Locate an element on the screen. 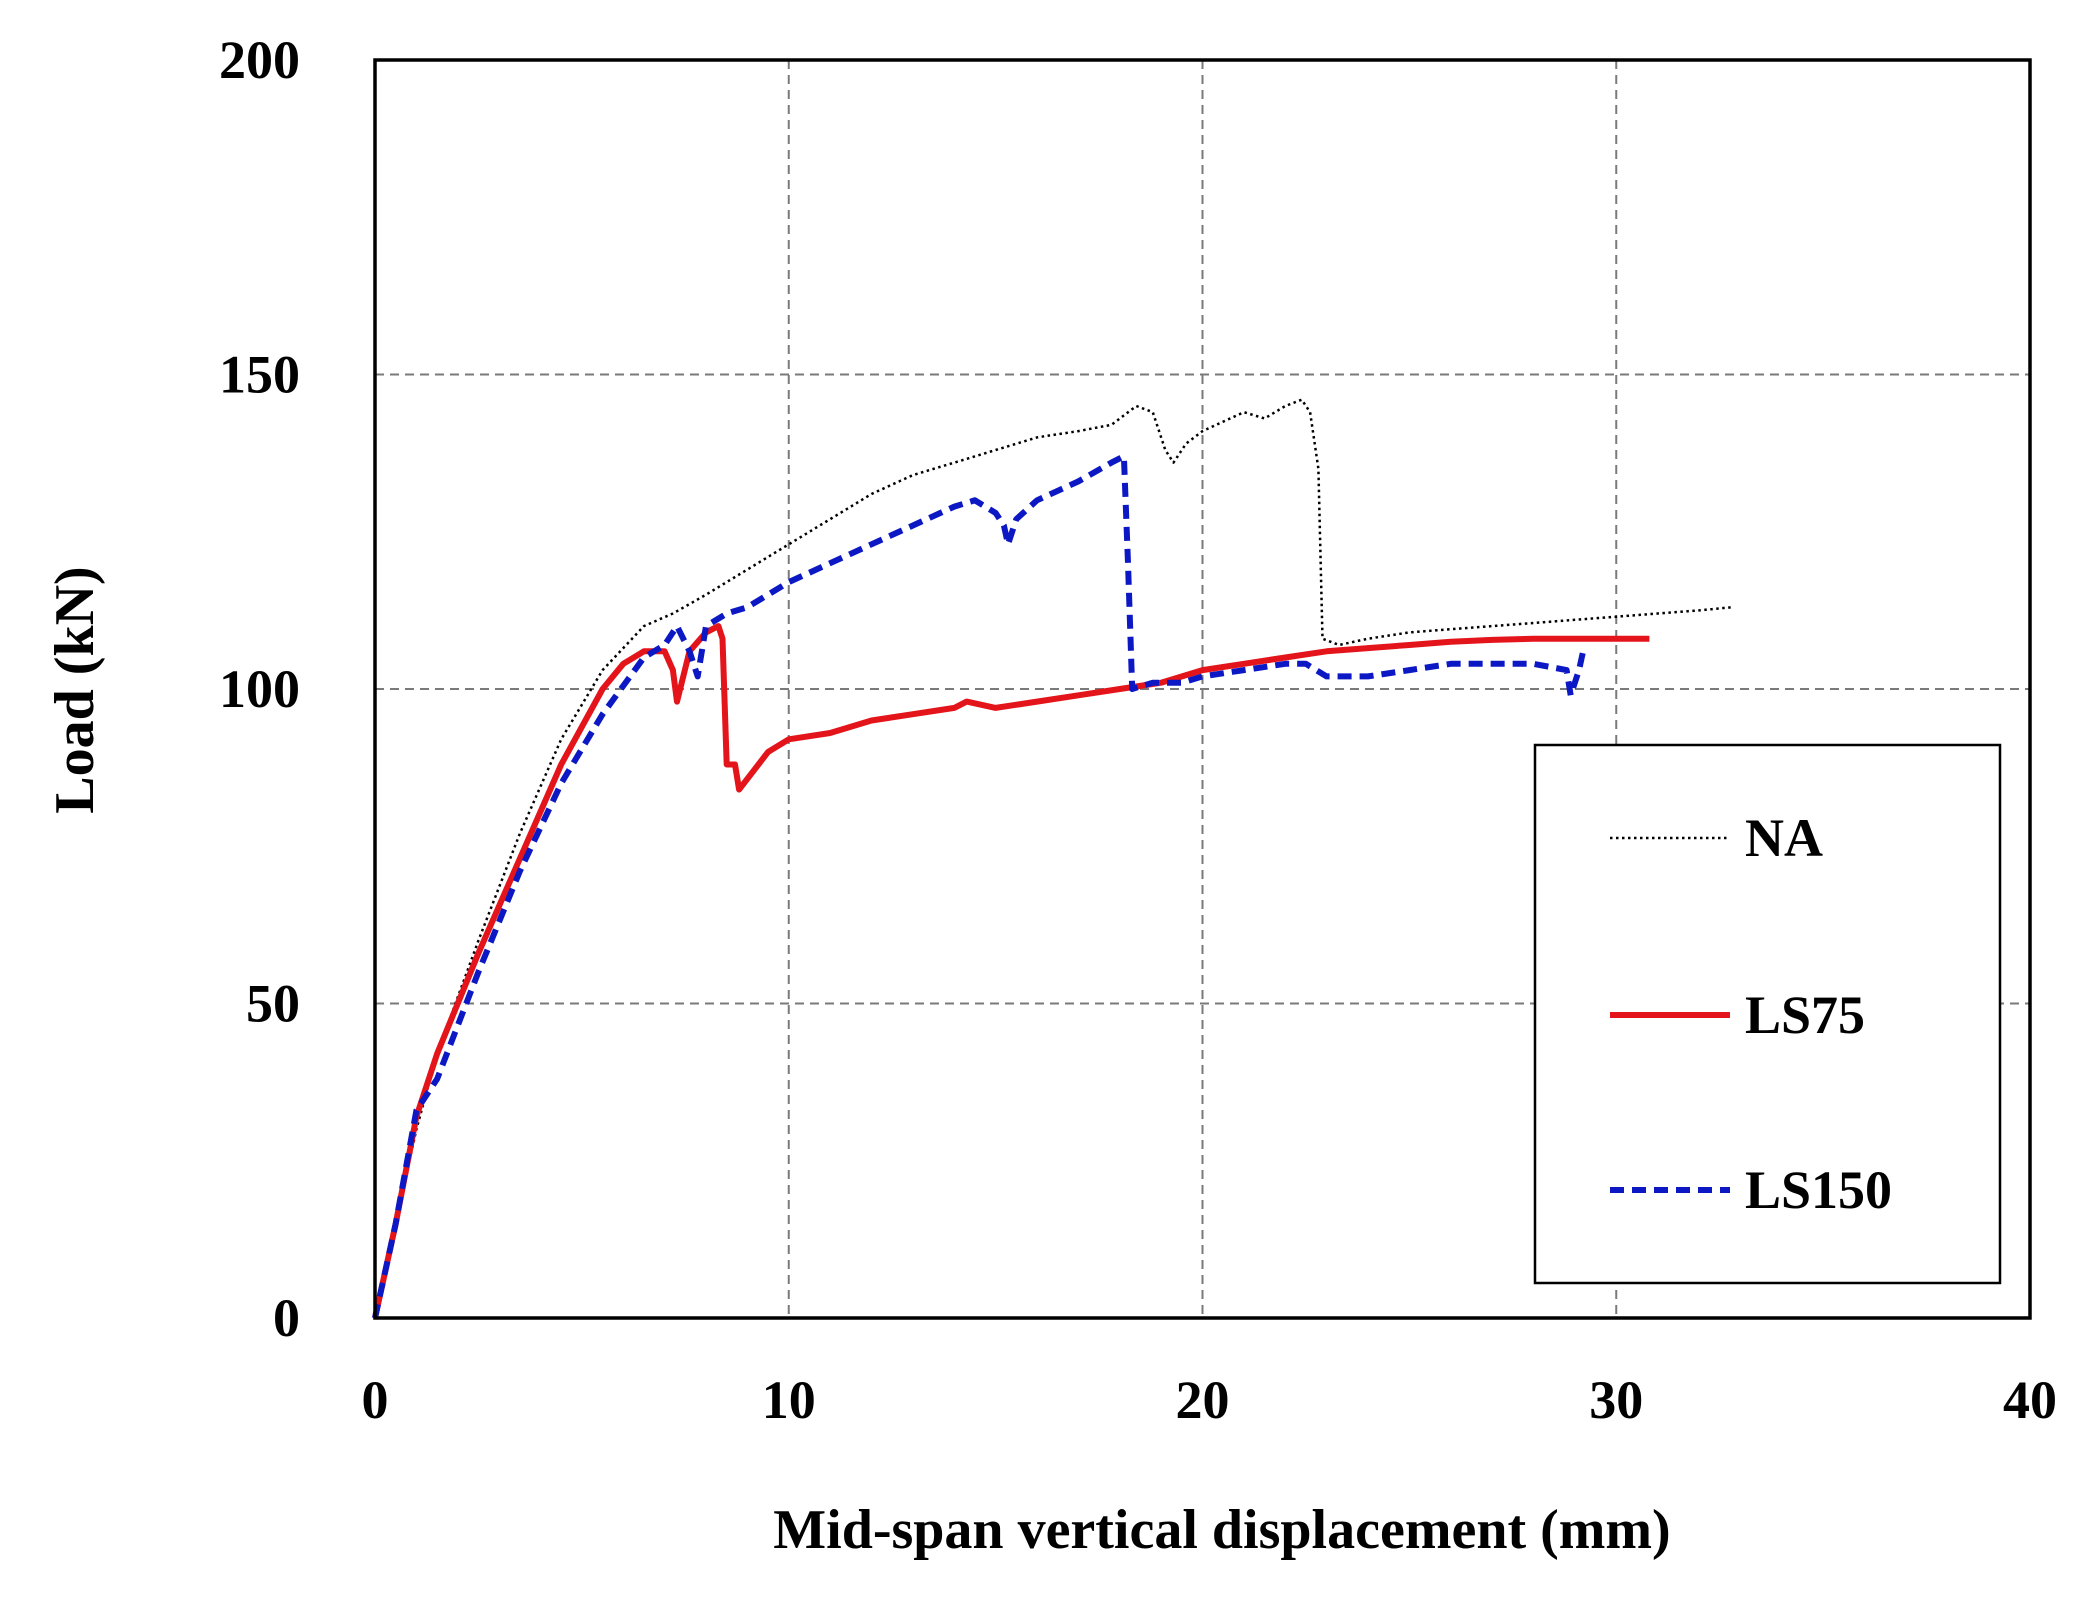 The height and width of the screenshot is (1608, 2083). y-tick-label: 100 is located at coordinates (259, 689).